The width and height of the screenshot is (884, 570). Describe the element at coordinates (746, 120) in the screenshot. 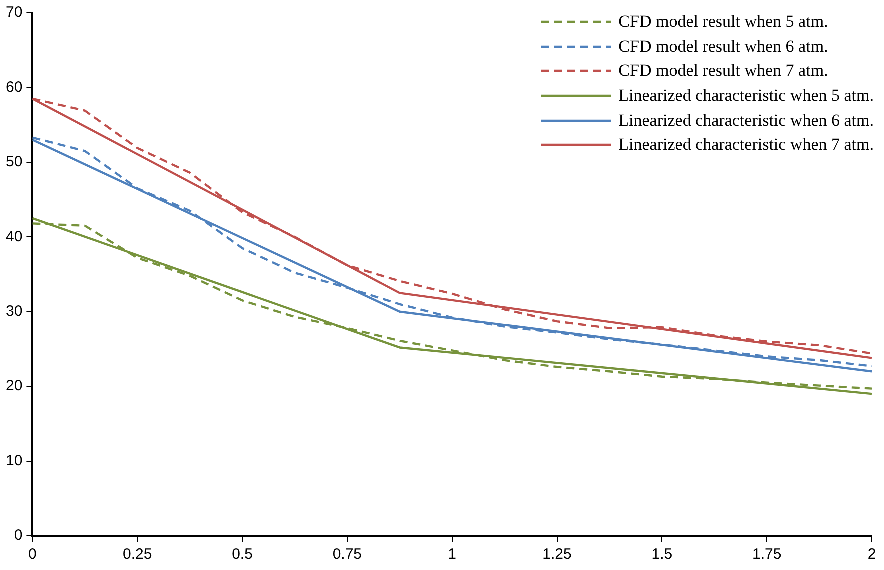

I see `legend-label: Linearized characteristic when 6 atm.` at that location.